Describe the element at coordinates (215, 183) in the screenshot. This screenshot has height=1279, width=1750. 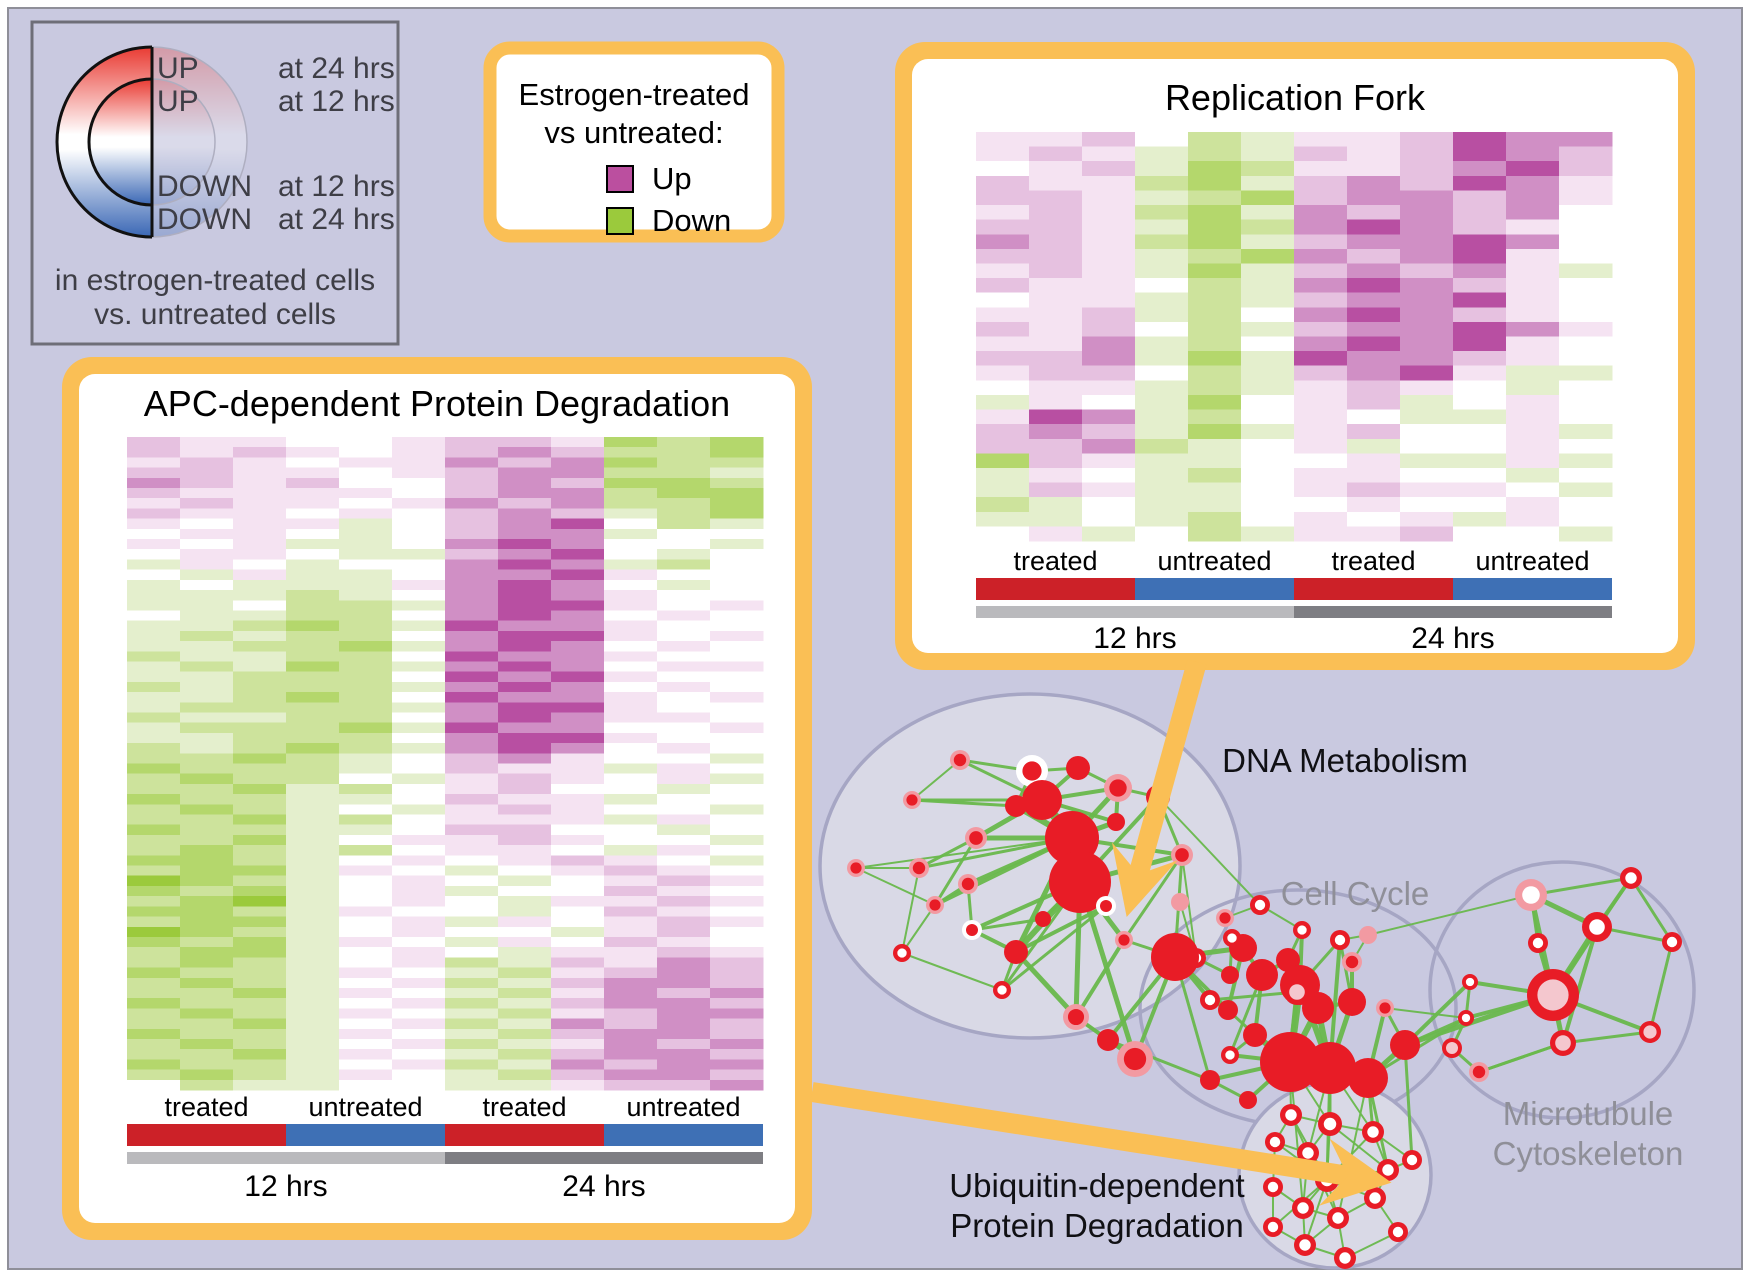
I see `ring-legend-box` at that location.